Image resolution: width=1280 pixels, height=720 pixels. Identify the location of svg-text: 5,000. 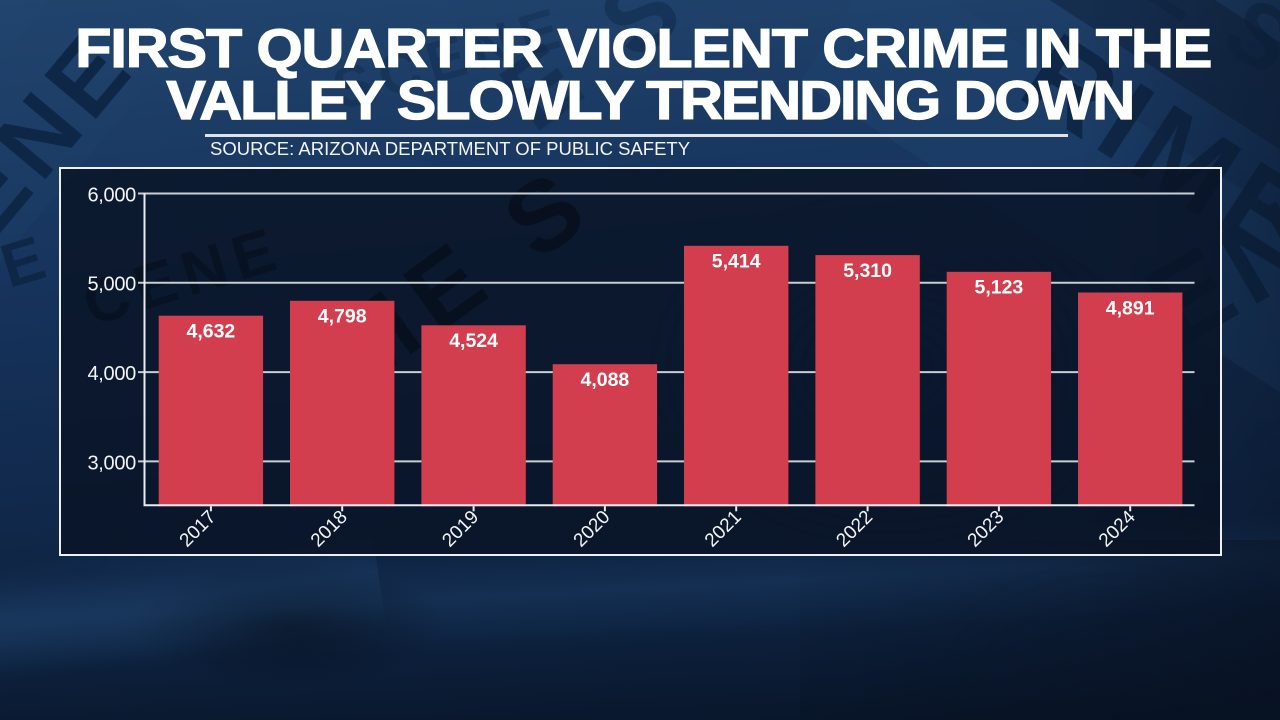
(111, 285).